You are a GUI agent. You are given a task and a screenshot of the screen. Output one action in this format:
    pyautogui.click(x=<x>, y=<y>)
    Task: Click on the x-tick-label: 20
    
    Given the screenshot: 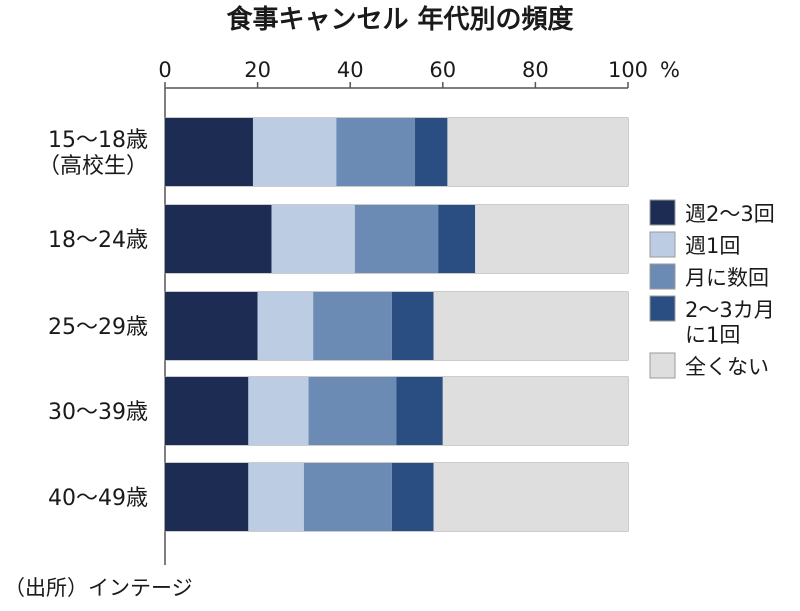 What is the action you would take?
    pyautogui.click(x=257, y=70)
    